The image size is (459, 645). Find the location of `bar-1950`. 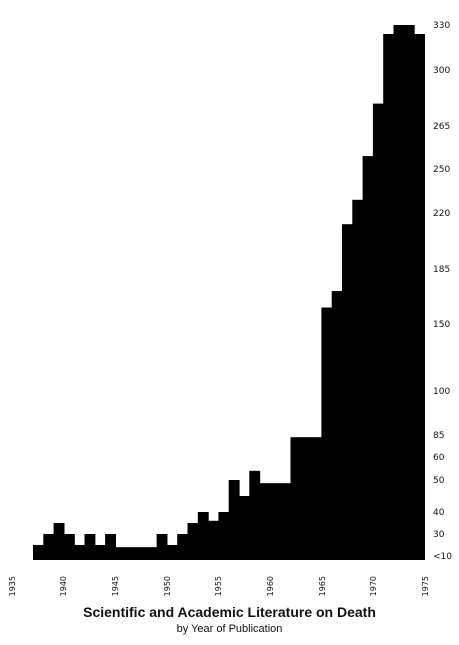

bar-1950 is located at coordinates (172, 552).